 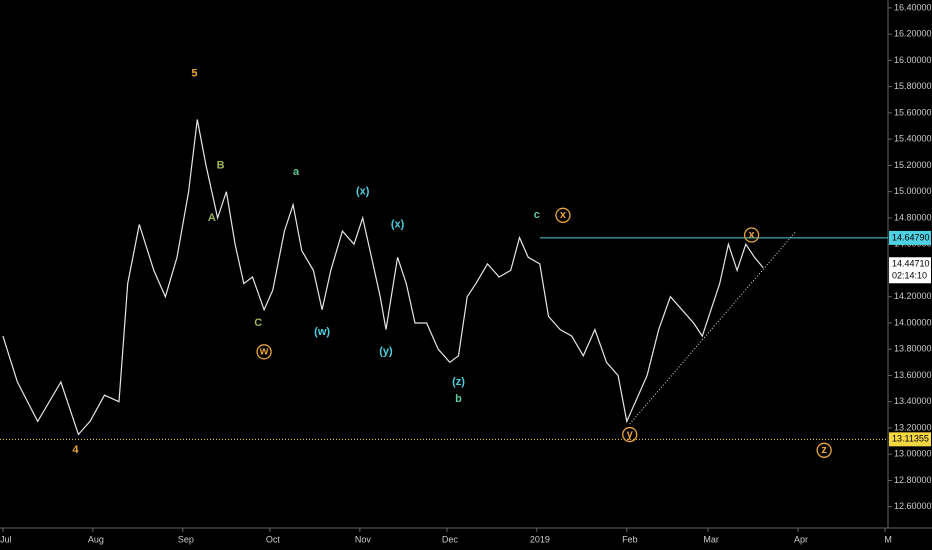 I want to click on y-tick-label: 16.40000, so click(x=913, y=7).